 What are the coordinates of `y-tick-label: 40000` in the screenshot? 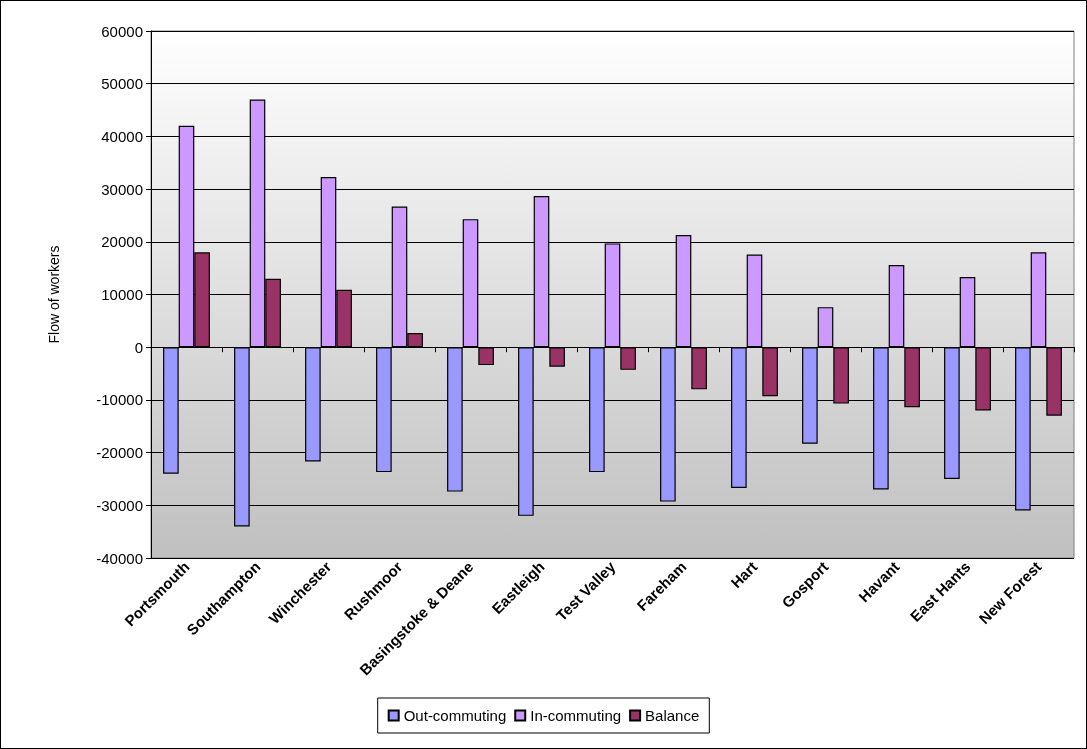 It's located at (122, 136).